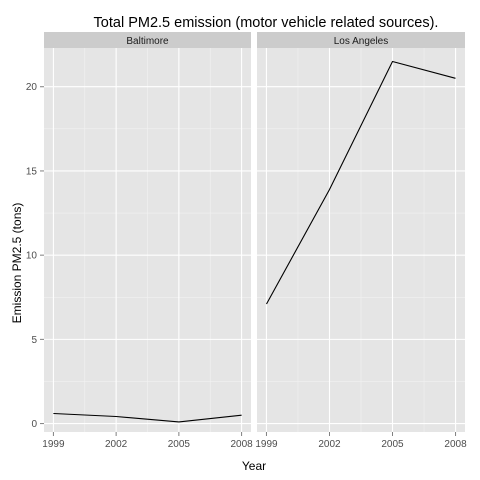 The width and height of the screenshot is (480, 480). Describe the element at coordinates (32, 256) in the screenshot. I see `y-tick-label: 10` at that location.